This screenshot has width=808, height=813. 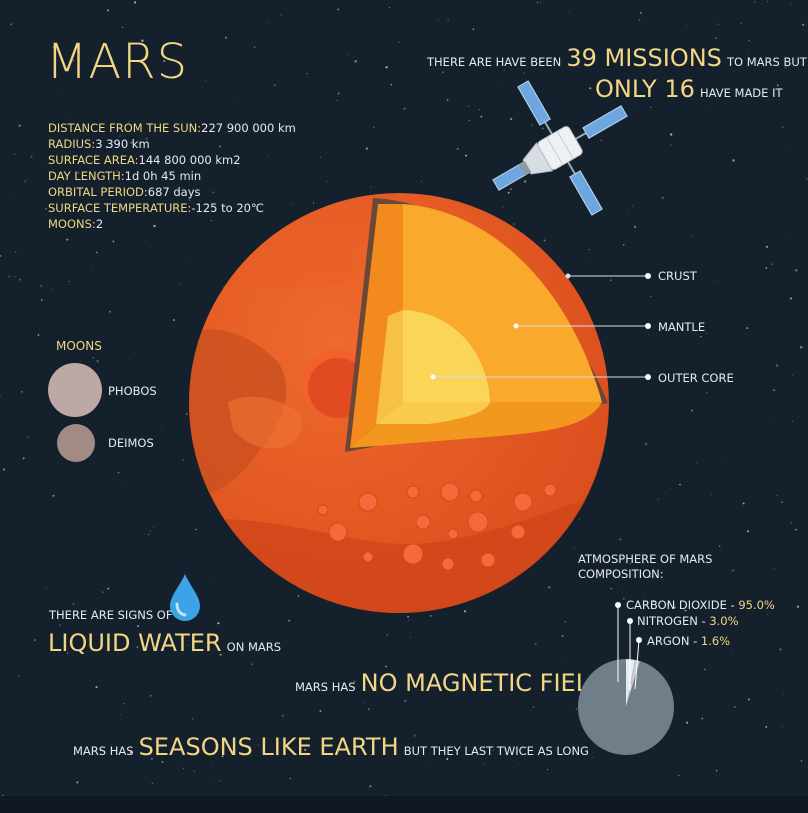 What do you see at coordinates (111, 615) in the screenshot?
I see `water-pre-text: THERE ARE SIGNS OF` at bounding box center [111, 615].